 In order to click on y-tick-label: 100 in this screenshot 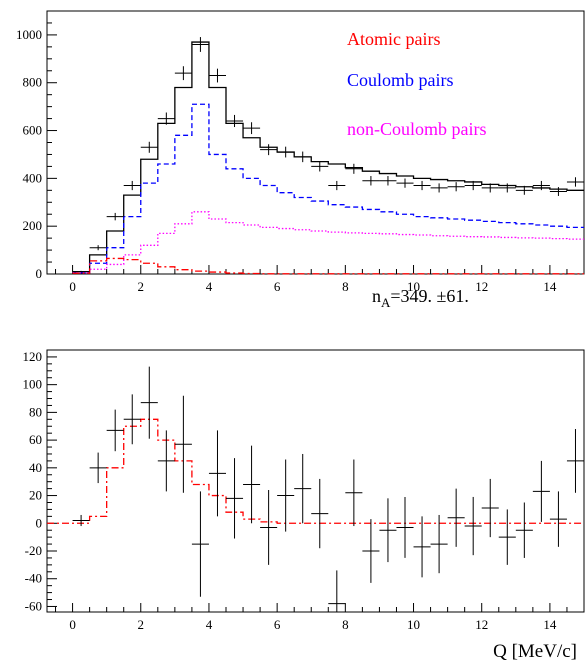, I will do `click(33, 384)`.